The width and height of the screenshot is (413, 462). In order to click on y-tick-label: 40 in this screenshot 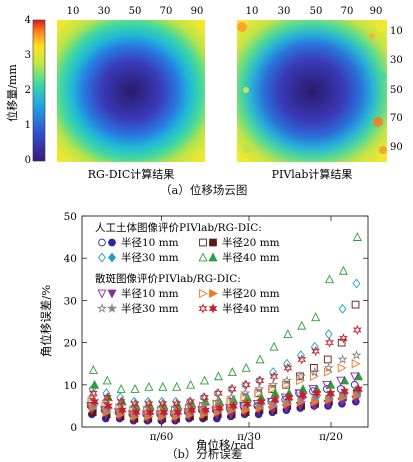, I will do `click(70, 259)`.